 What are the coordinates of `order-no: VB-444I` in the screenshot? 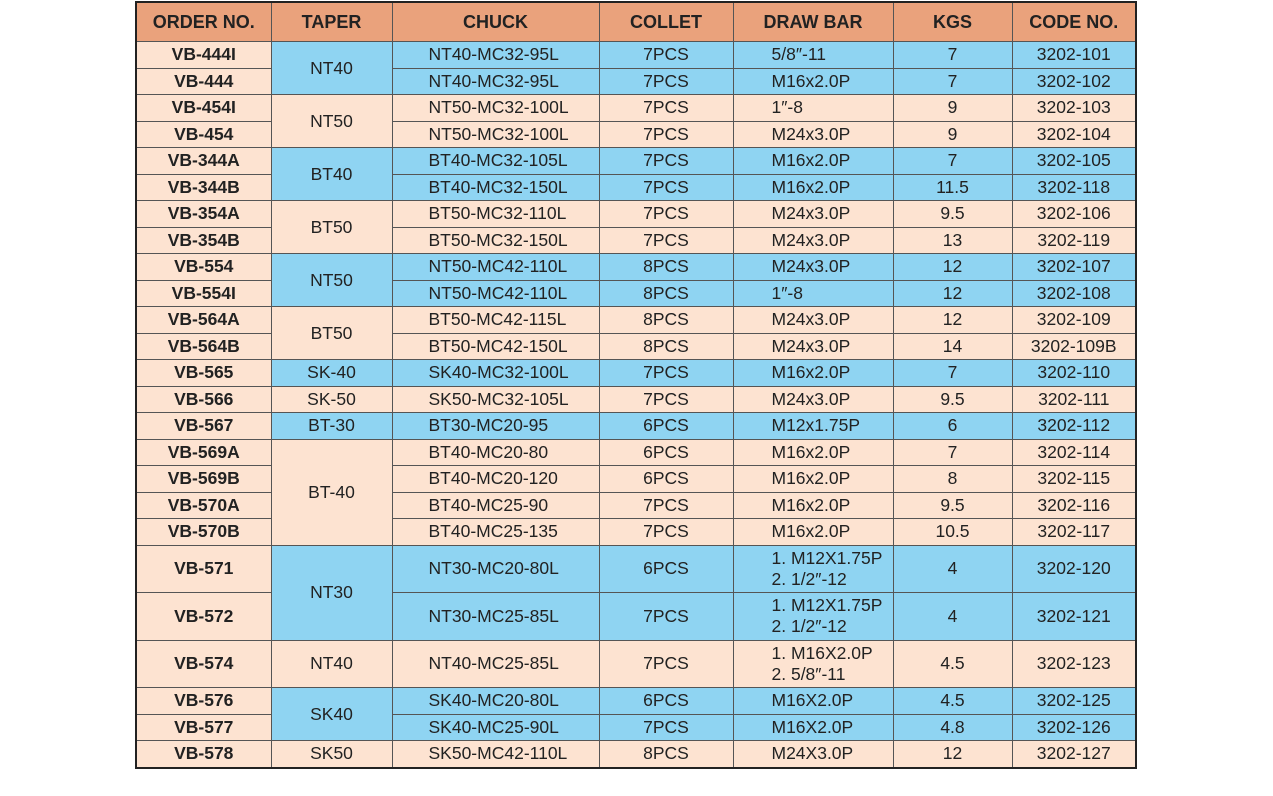 It's located at (203, 55).